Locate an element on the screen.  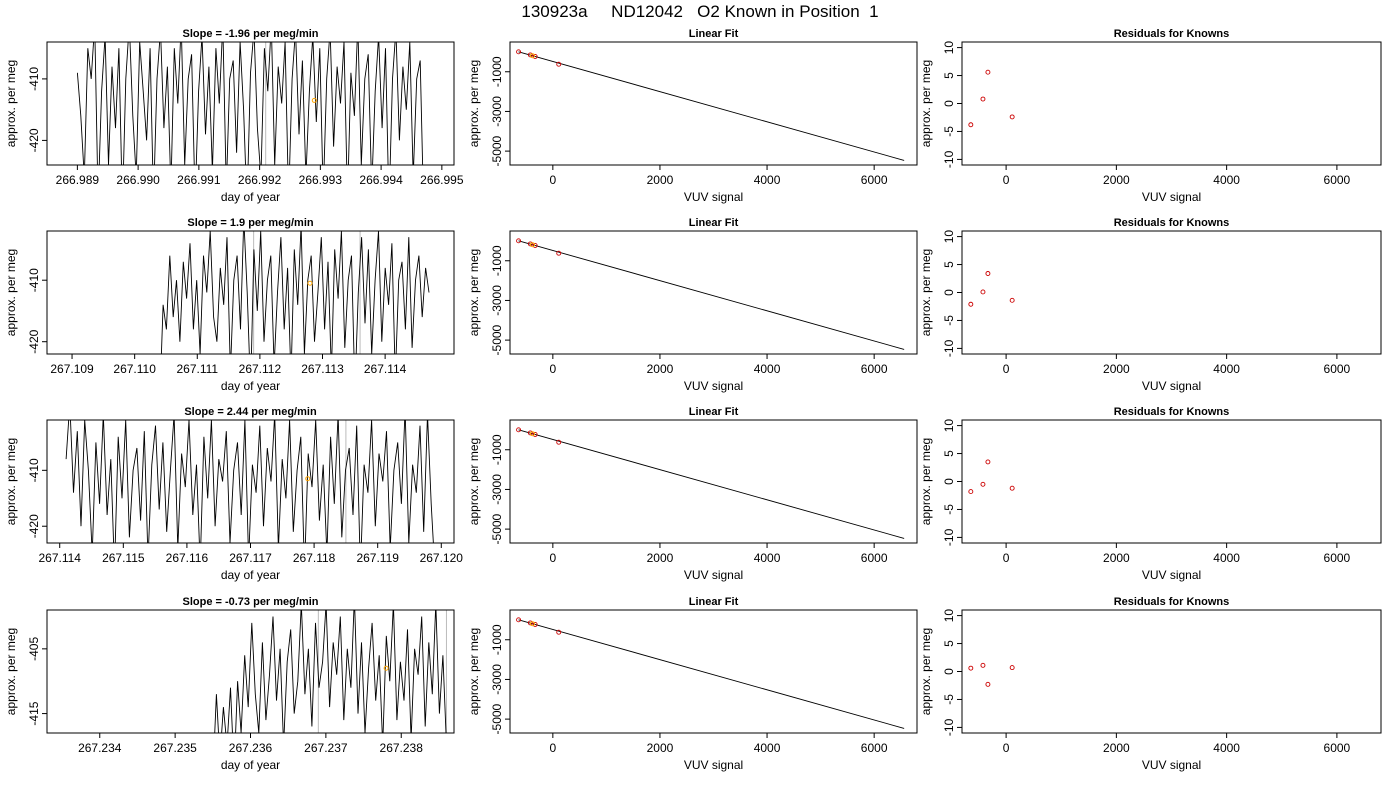
panel-title: Slope = 2.44 per meg/min is located at coordinates (250, 412).